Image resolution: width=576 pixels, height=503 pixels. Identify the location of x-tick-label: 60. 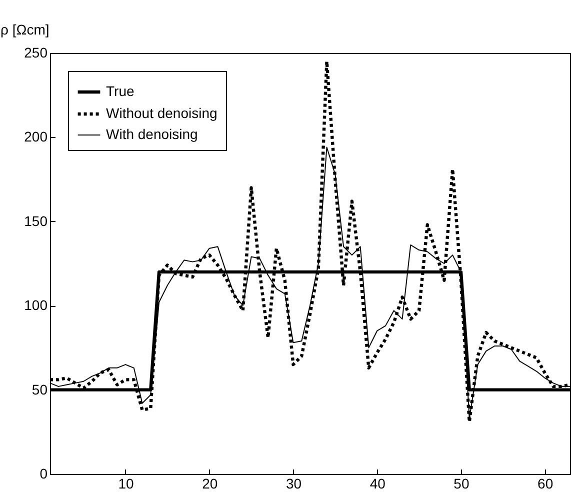
(546, 484).